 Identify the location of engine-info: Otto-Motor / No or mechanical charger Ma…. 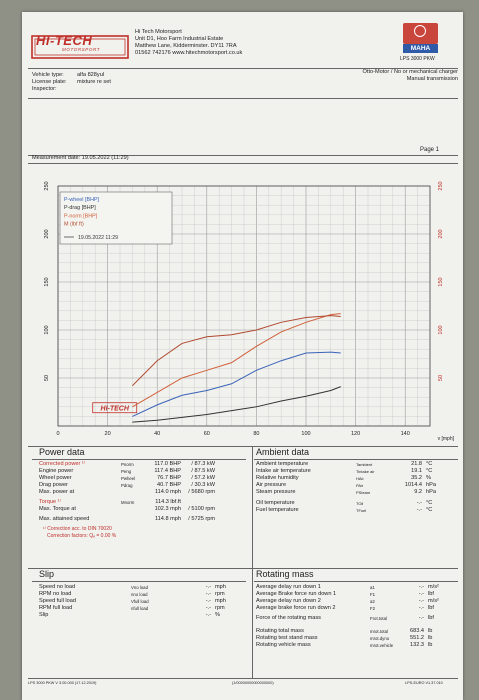
(390, 76).